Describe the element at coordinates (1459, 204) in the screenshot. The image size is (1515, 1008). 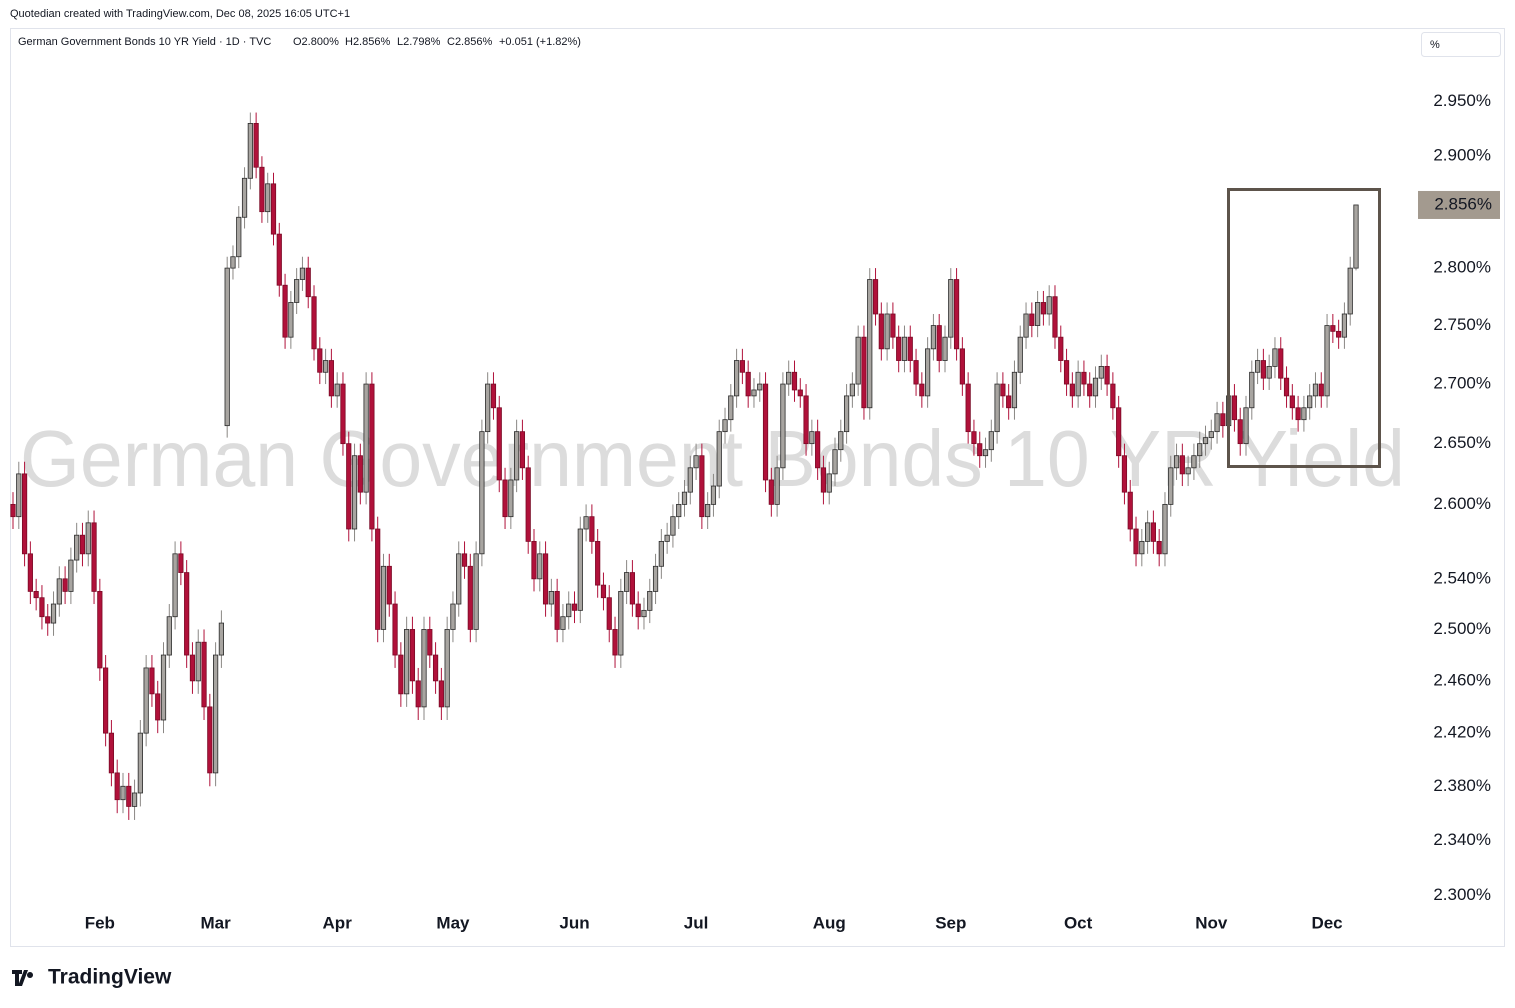
I see `last-price-box` at that location.